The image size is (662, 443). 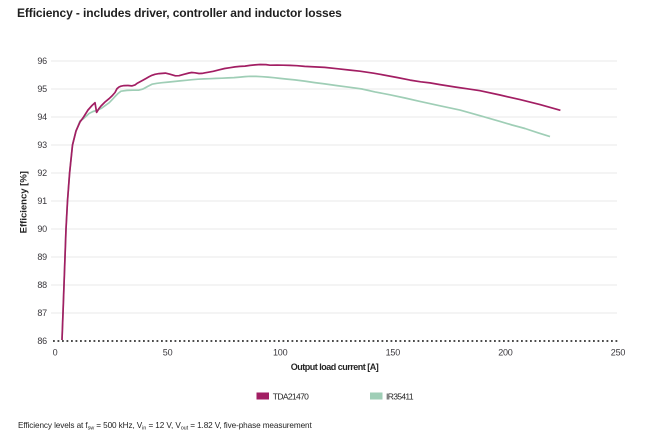 What do you see at coordinates (42, 285) in the screenshot?
I see `svg-text: 88` at bounding box center [42, 285].